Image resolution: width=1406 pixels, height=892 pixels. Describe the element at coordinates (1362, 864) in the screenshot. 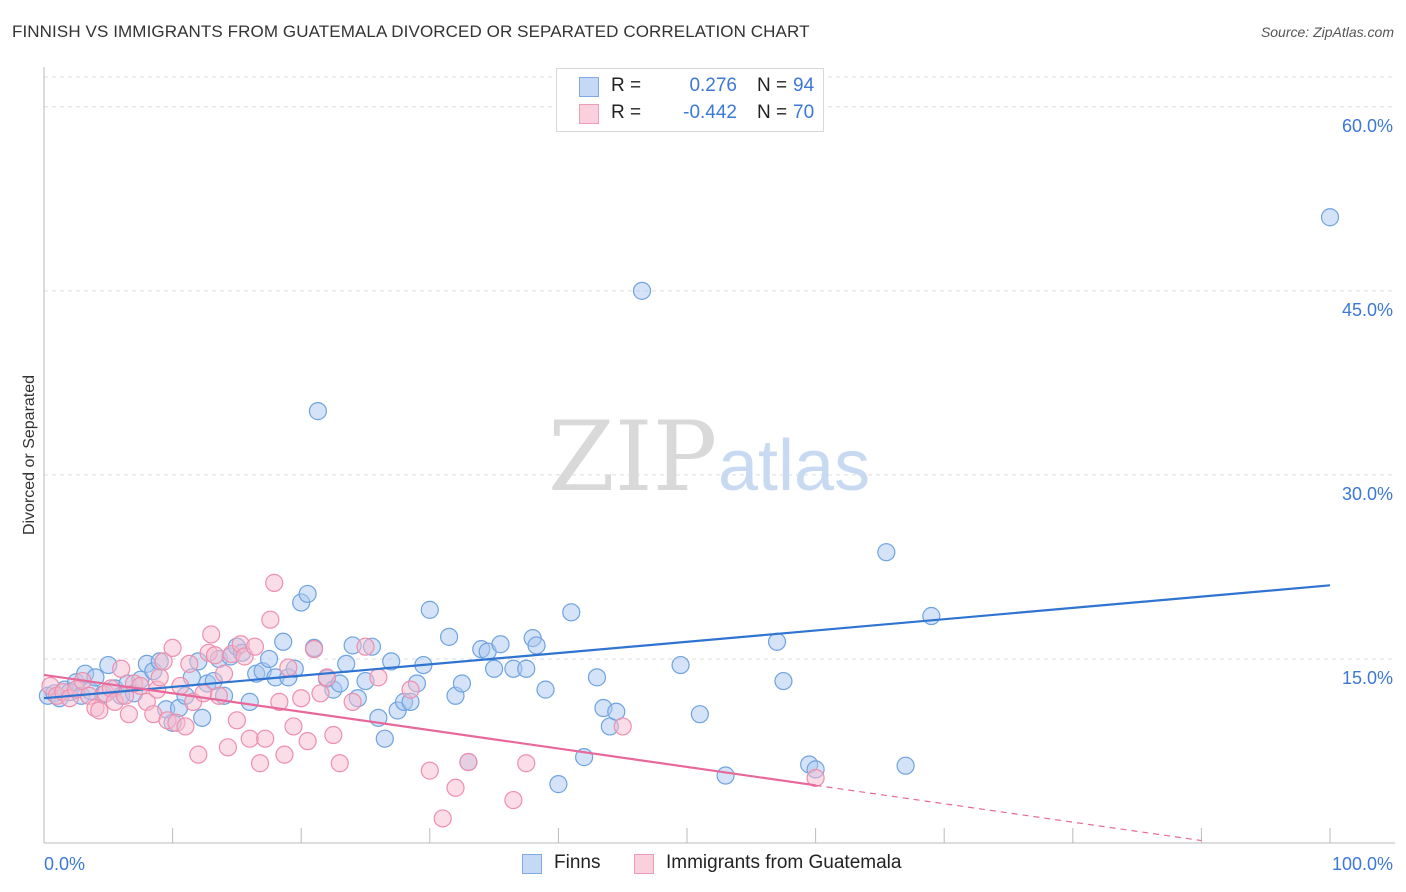

I see `x-tick-label-end: 100.0%` at that location.